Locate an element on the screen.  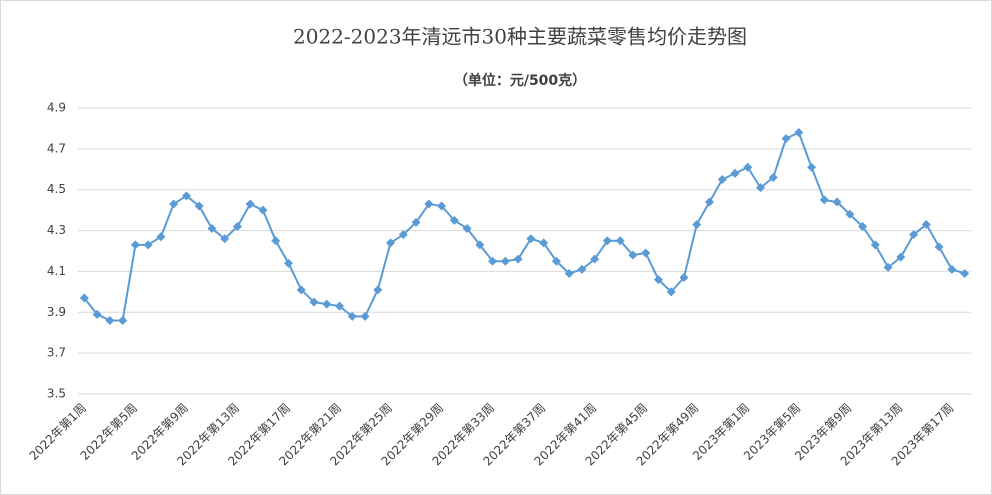
y-tick-label: 4.1 is located at coordinates (56, 271).